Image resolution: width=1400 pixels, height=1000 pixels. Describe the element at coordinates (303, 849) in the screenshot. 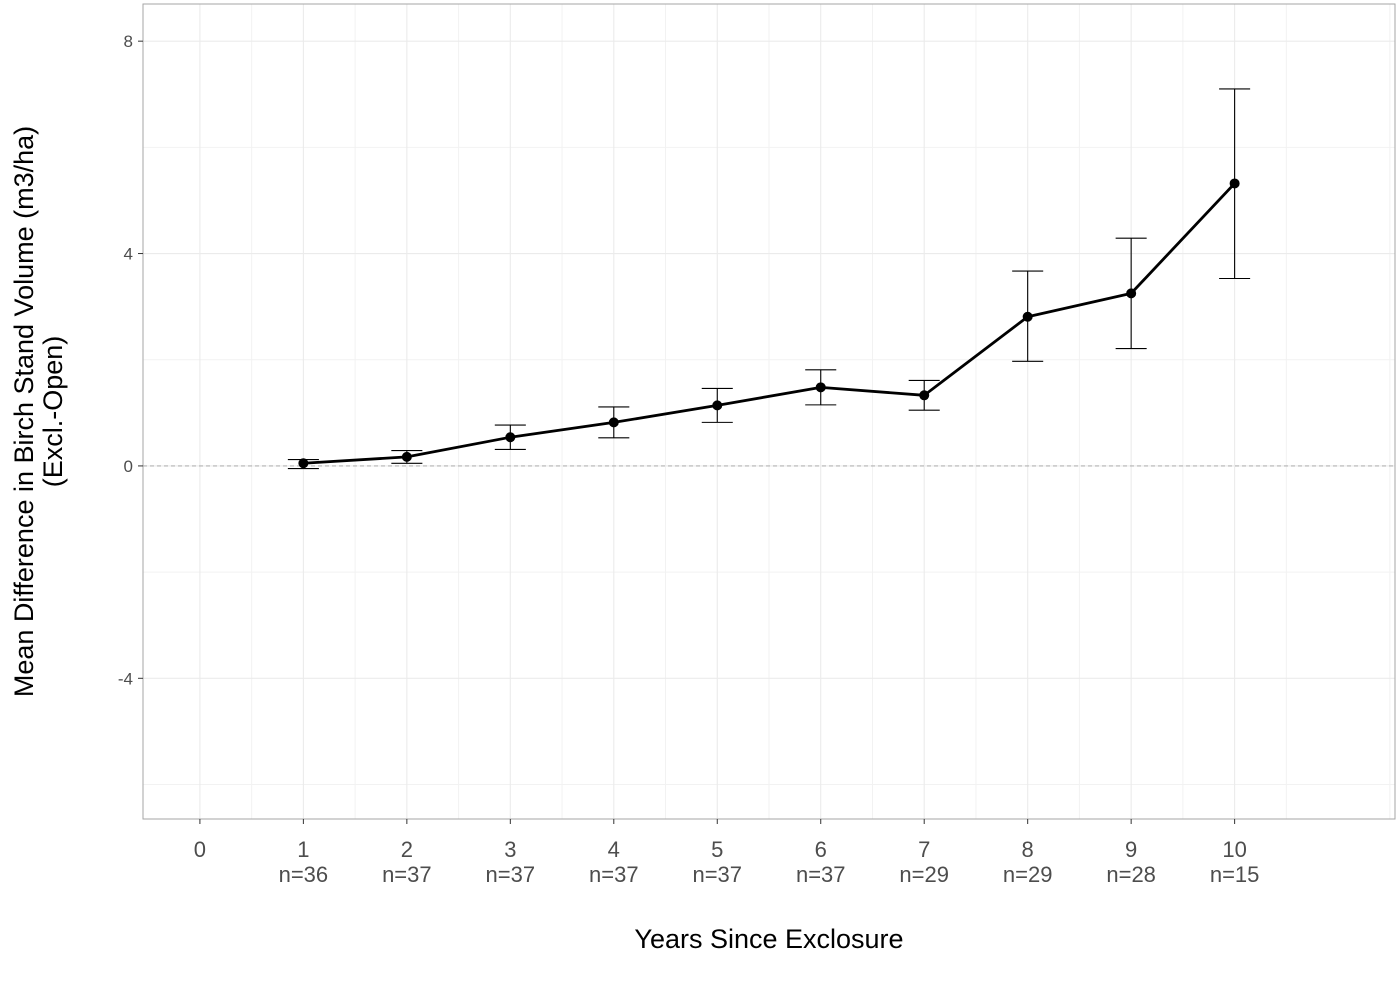

I see `x-tick-label: 1` at that location.